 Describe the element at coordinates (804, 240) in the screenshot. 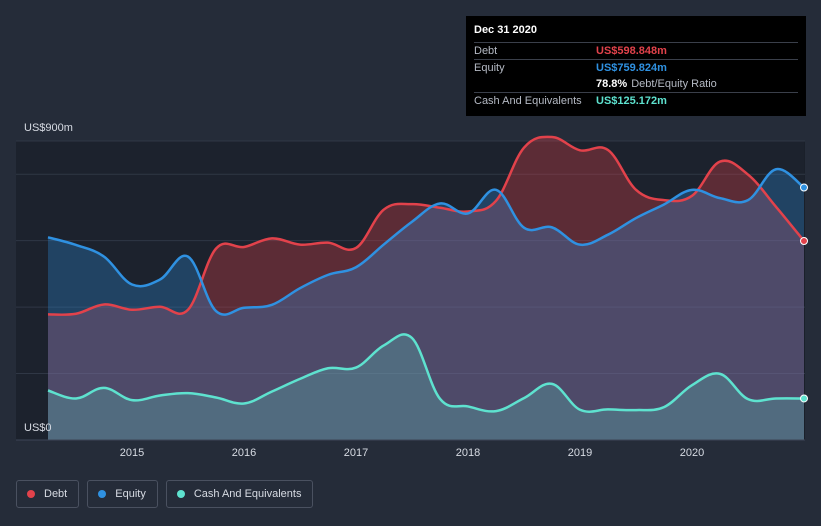

I see `end-marker-debt` at that location.